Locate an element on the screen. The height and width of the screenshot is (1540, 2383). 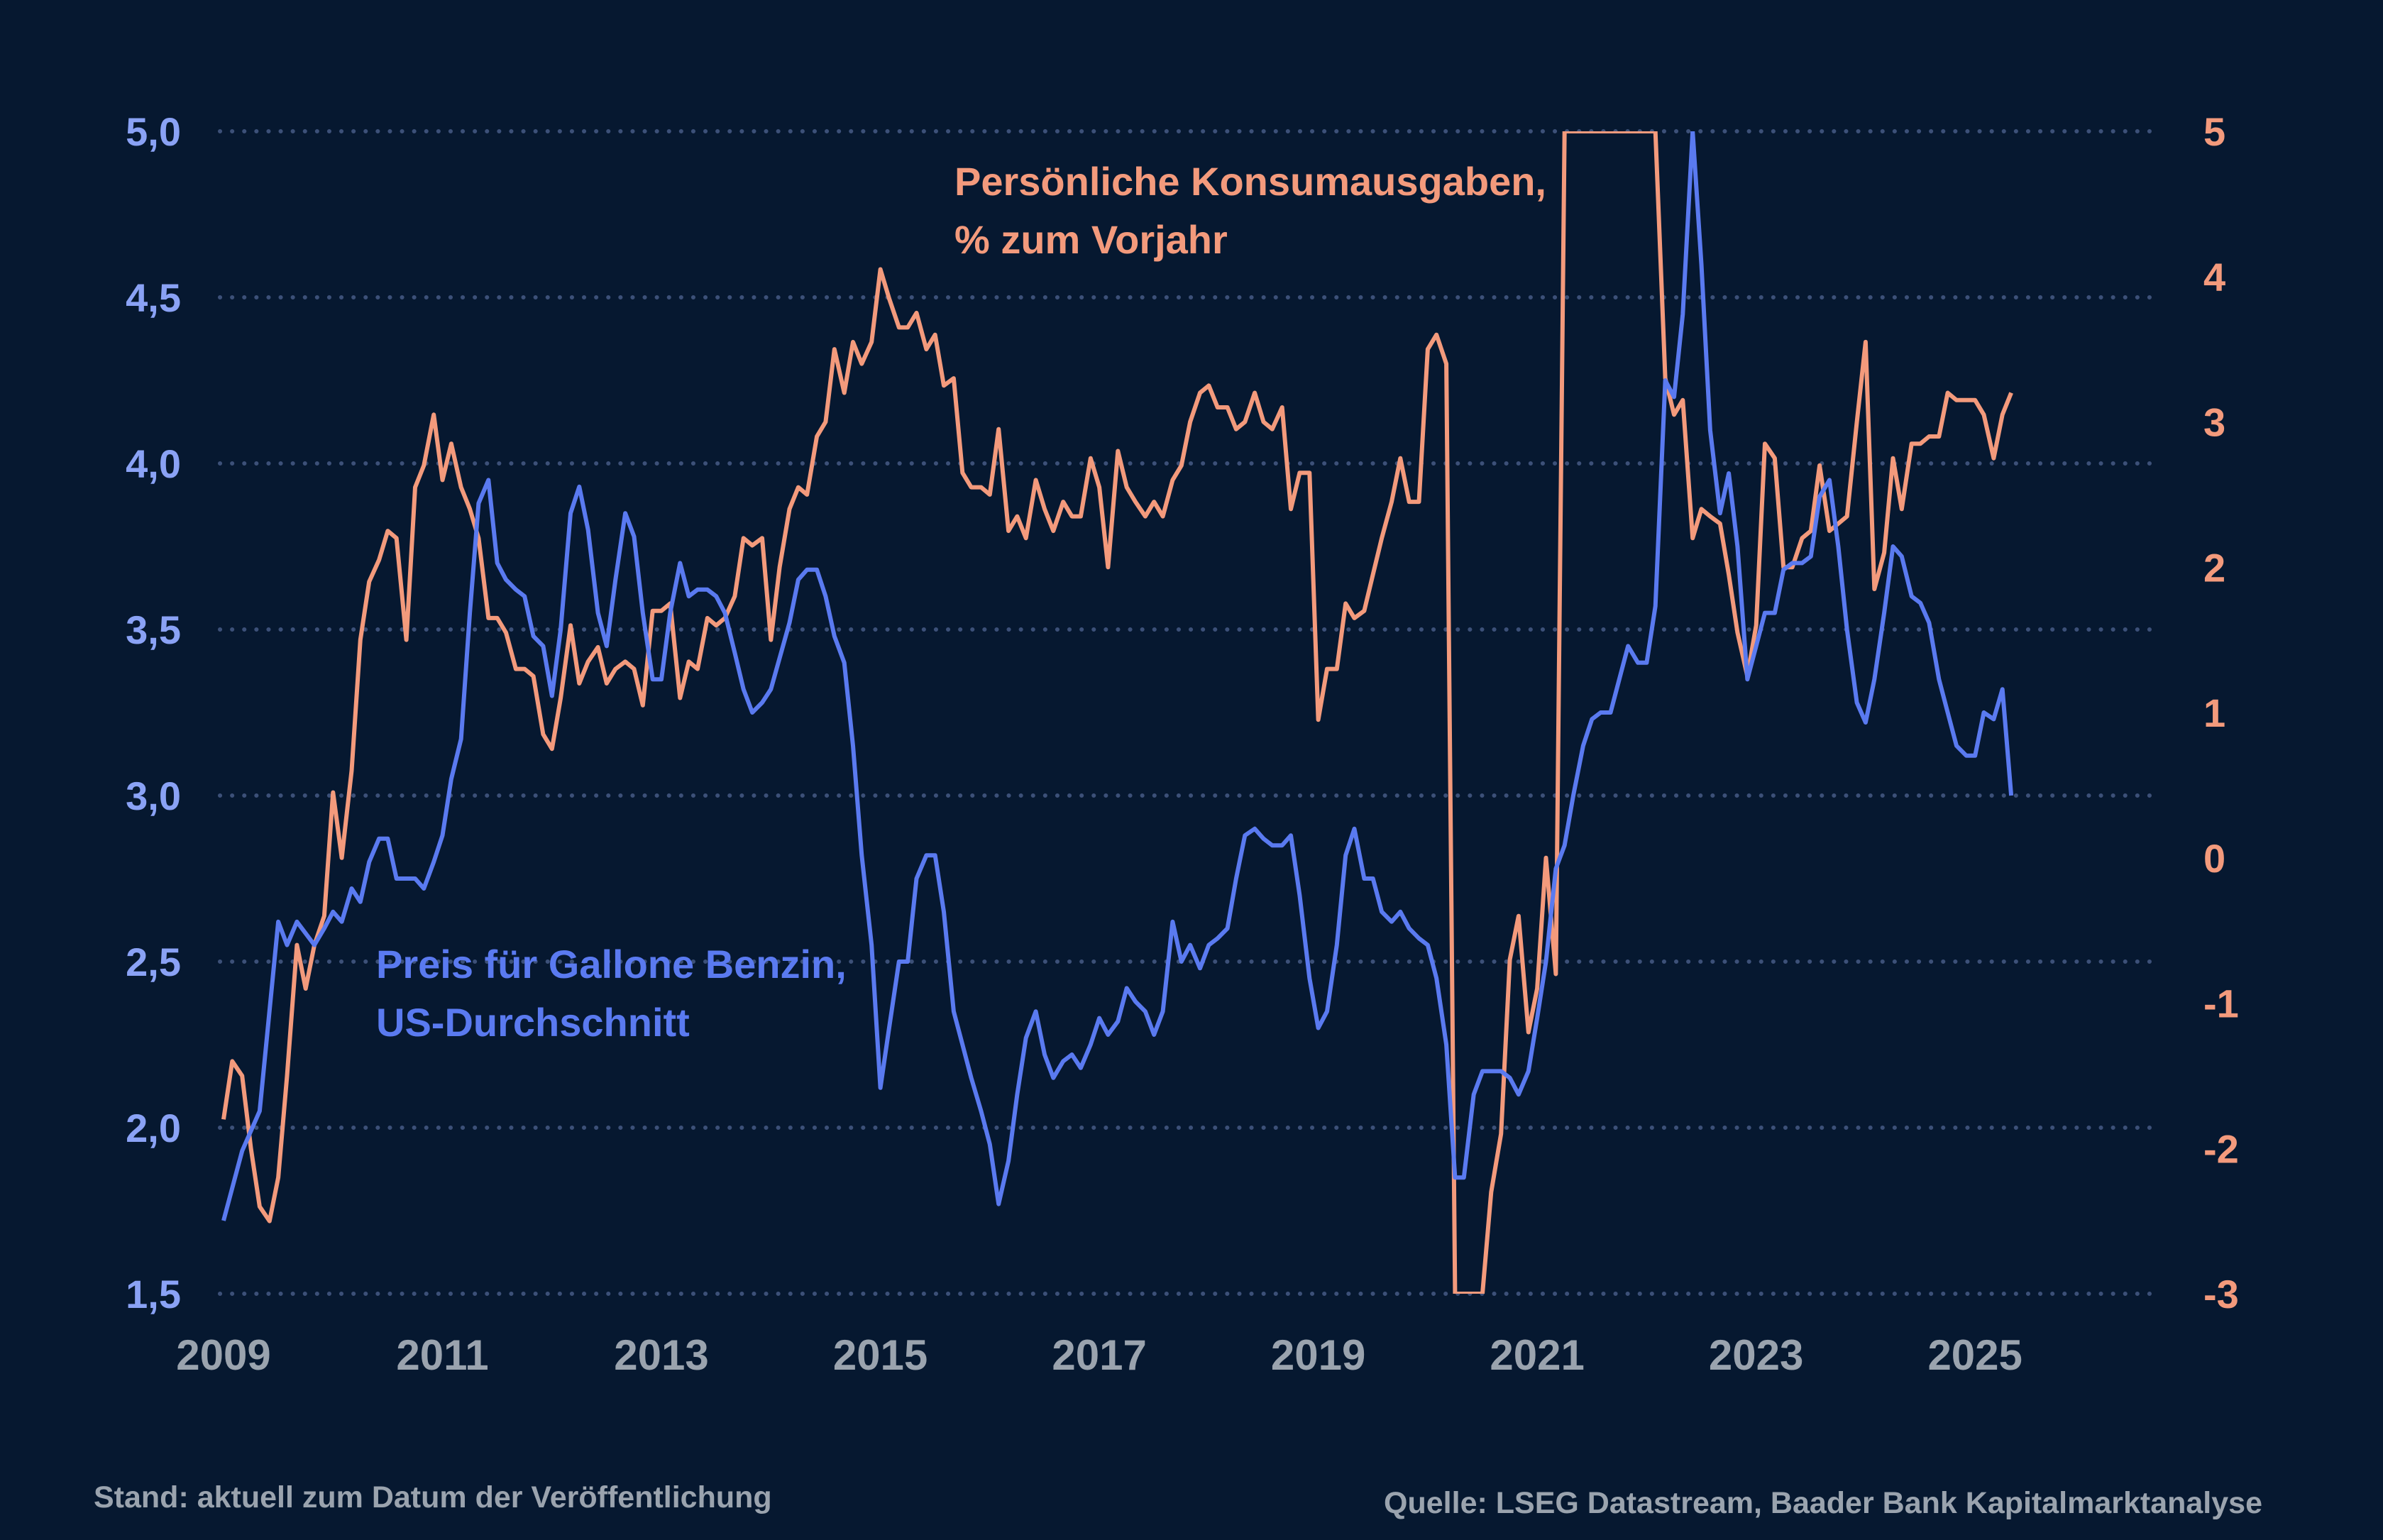
right-tick-label: -1 is located at coordinates (2221, 1003).